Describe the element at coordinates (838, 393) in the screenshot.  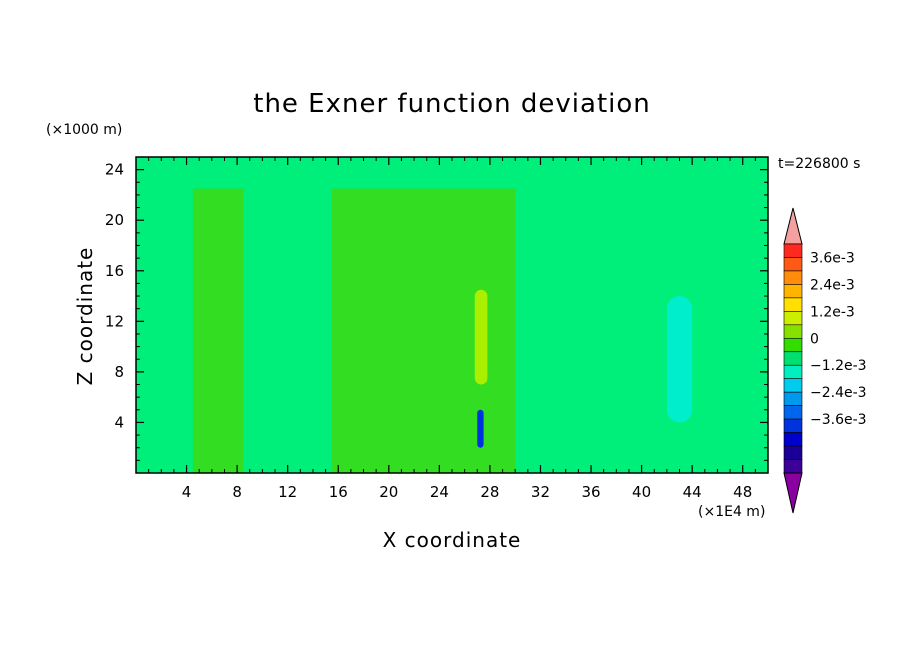
I see `colorbar-label: −2.4e-3` at that location.